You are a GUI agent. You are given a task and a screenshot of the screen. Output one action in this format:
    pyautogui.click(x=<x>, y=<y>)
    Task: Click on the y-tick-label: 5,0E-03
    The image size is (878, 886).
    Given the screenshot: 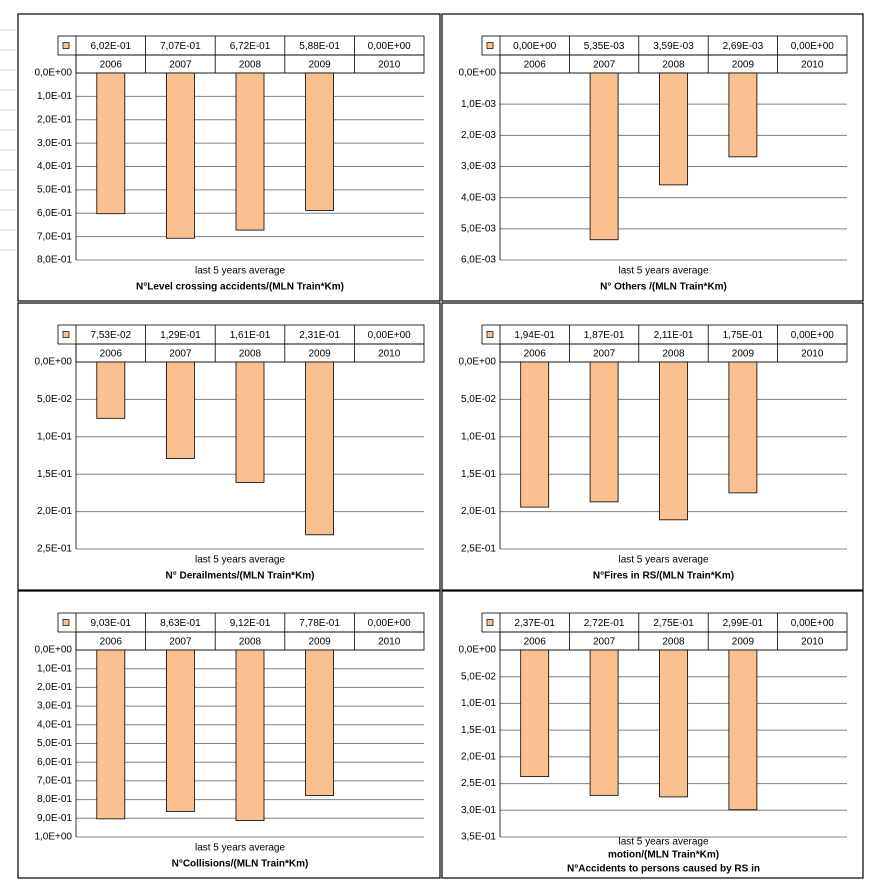 What is the action you would take?
    pyautogui.click(x=478, y=228)
    